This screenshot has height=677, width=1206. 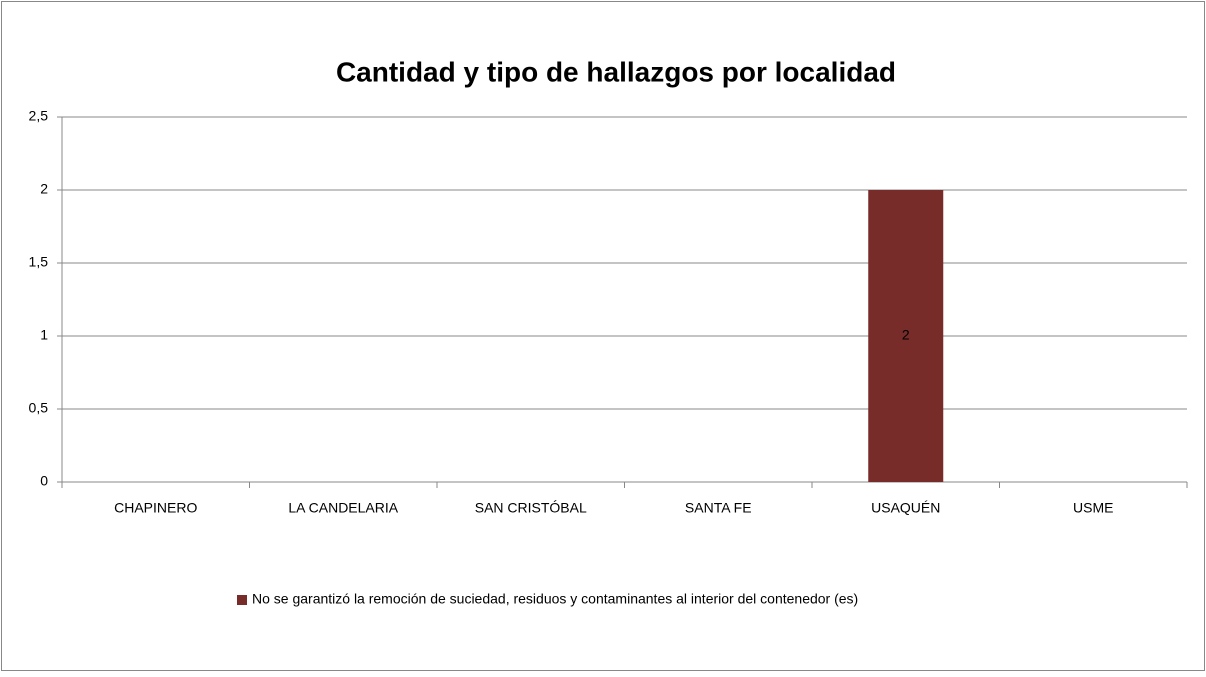 What do you see at coordinates (39, 116) in the screenshot?
I see `y-tick-label: 2,5` at bounding box center [39, 116].